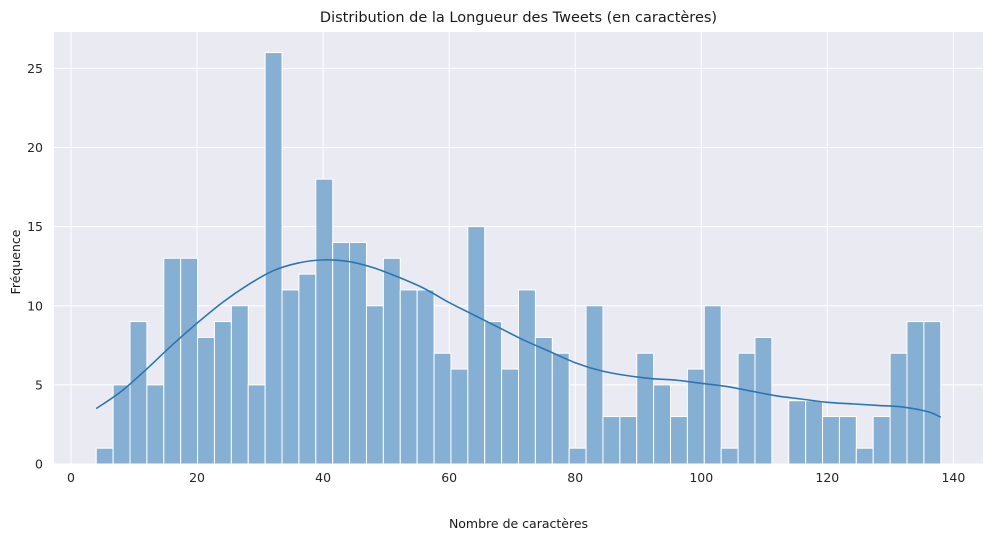 This screenshot has width=992, height=541. Describe the element at coordinates (323, 477) in the screenshot. I see `x-tick-label: 40` at that location.